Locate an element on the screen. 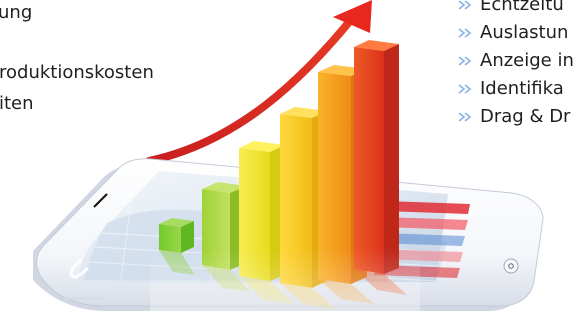  feature-list-item: Drag & Dr is located at coordinates (513, 117).